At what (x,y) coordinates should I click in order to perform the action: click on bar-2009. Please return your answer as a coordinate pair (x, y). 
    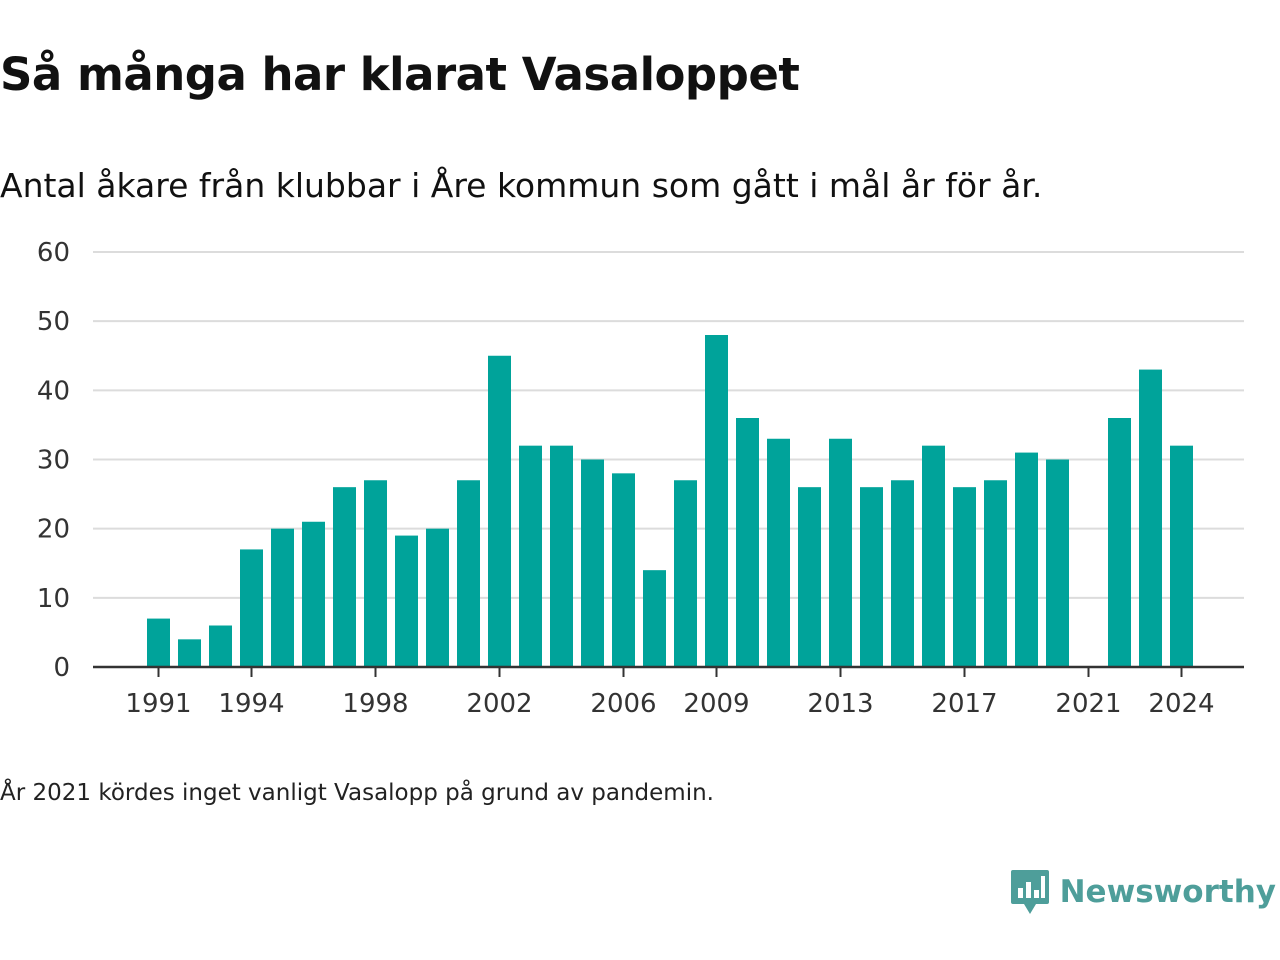
    Looking at the image, I should click on (716, 501).